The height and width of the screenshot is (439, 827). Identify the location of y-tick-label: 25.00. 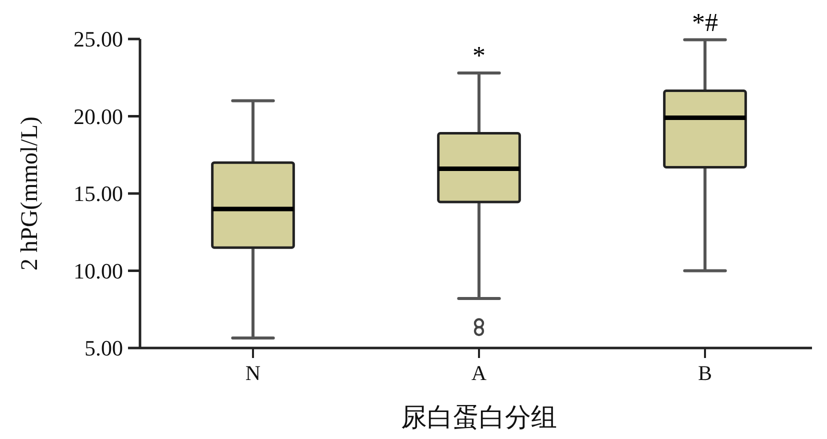
(98, 39).